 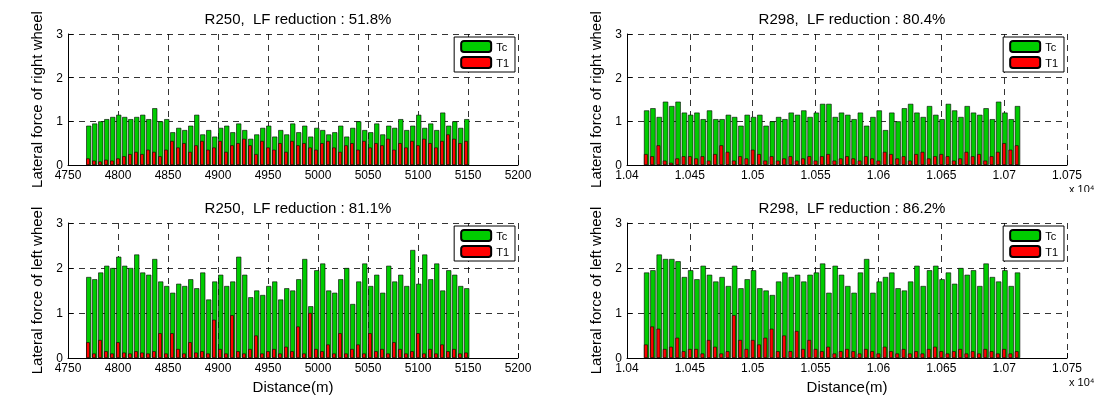 I want to click on chart-title: R298, LF reduction : 80.4%, so click(x=852, y=18).